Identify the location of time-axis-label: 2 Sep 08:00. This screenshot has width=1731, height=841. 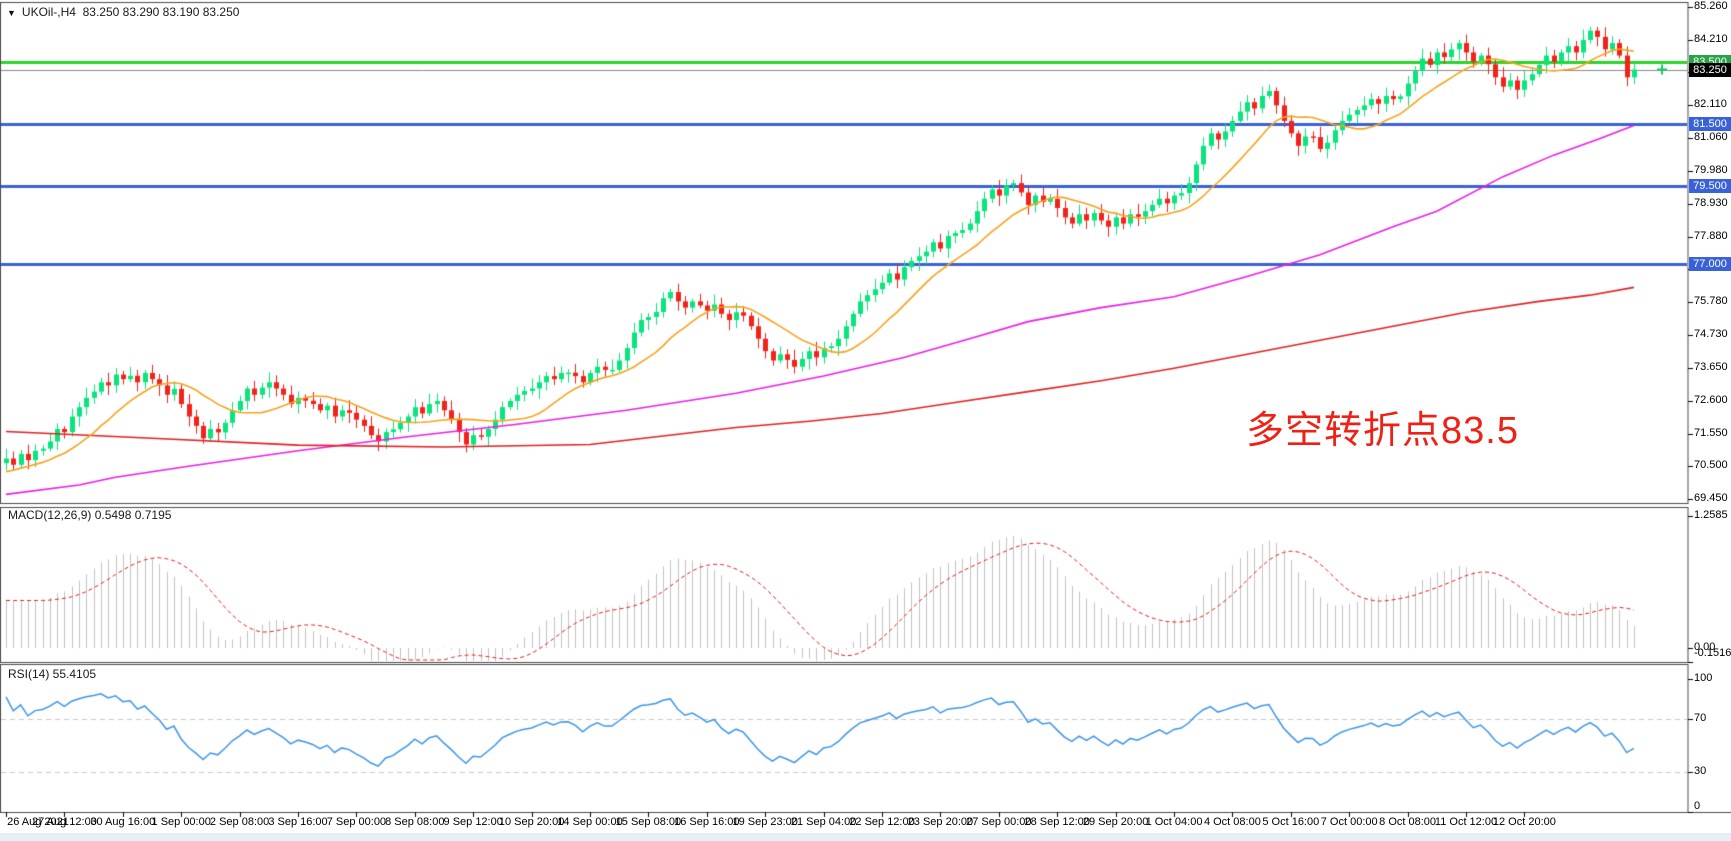
(239, 822).